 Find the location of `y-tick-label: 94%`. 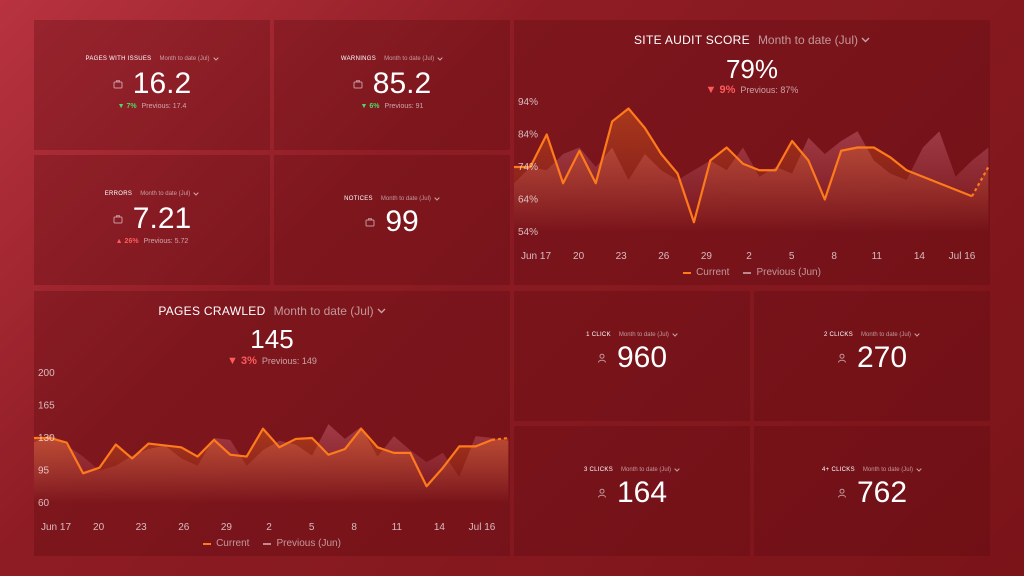

y-tick-label: 94% is located at coordinates (528, 102).